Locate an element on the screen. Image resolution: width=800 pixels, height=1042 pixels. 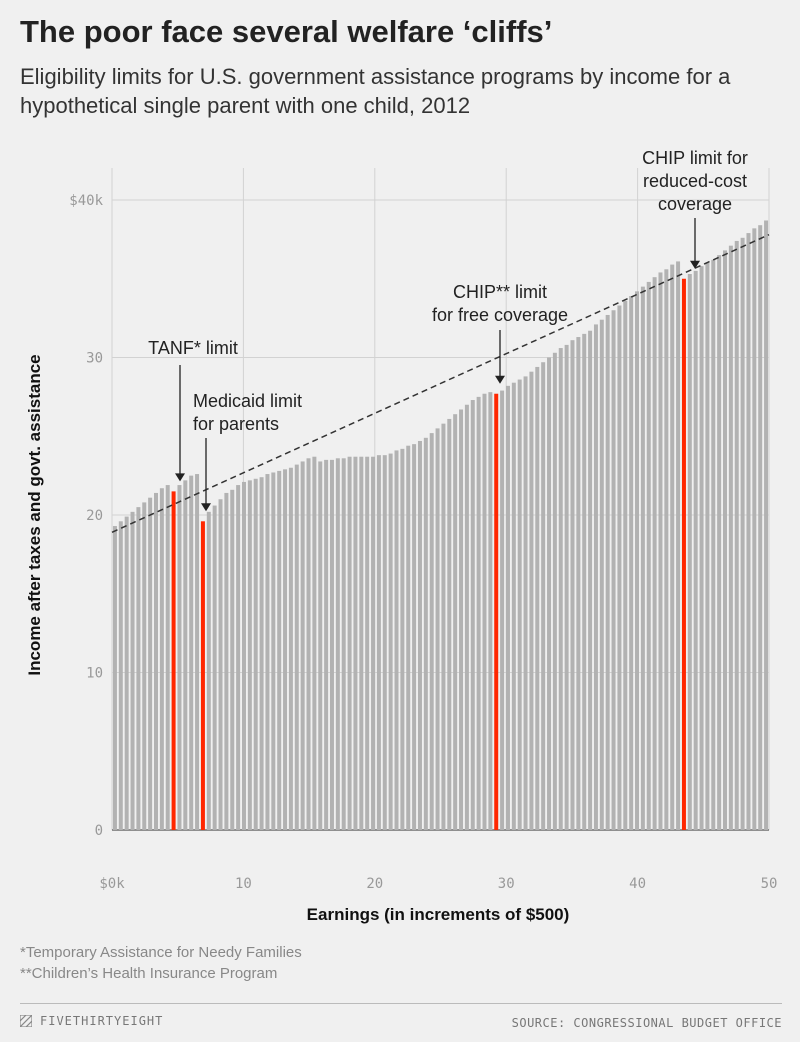
brand-logo: FIVETHIRTYEIGHT is located at coordinates (91, 1021).